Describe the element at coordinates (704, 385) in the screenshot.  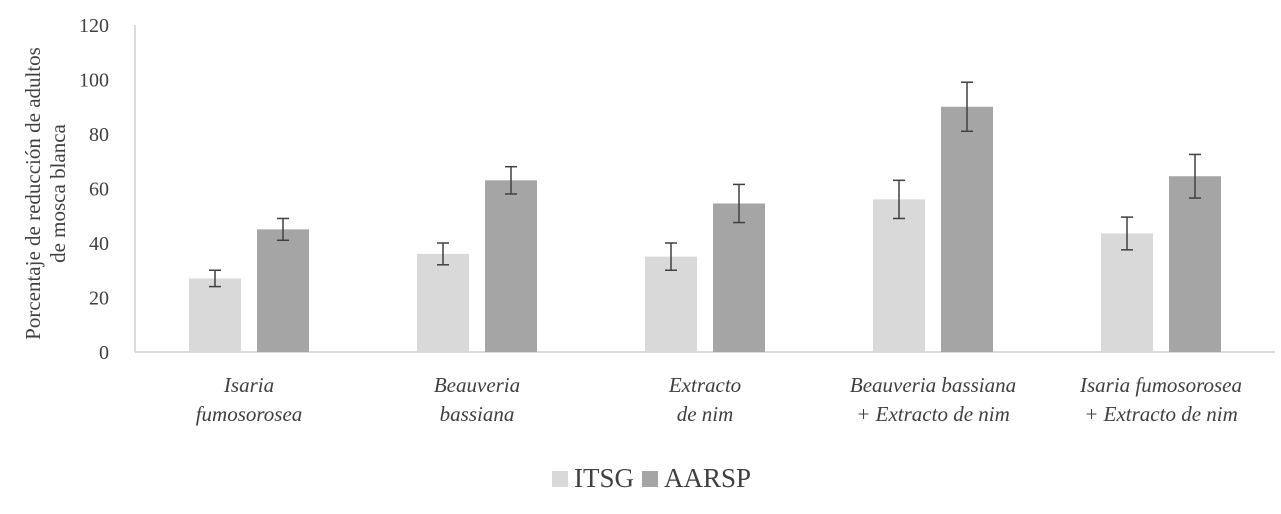
I see `category-label-line: Extracto` at that location.